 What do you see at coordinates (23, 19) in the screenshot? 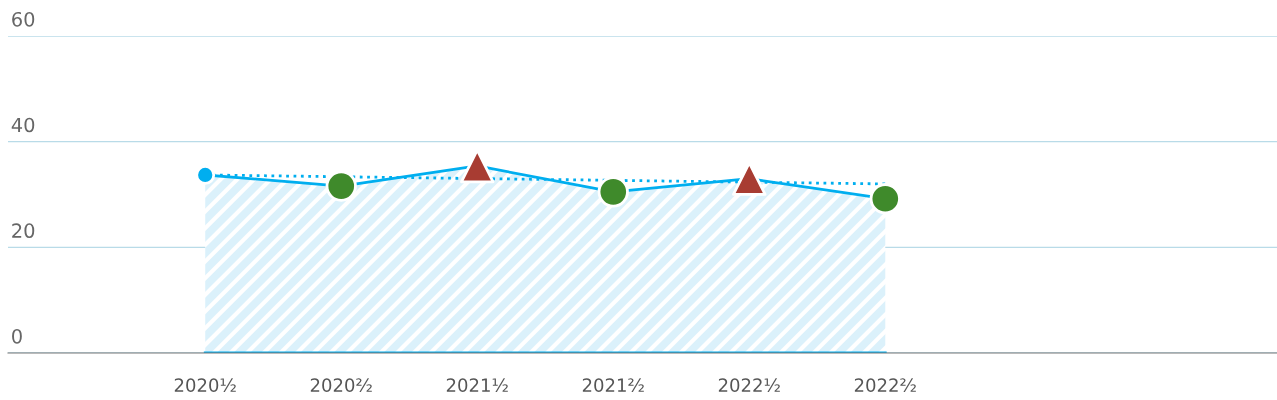
I see `y-tick-label: 60` at bounding box center [23, 19].